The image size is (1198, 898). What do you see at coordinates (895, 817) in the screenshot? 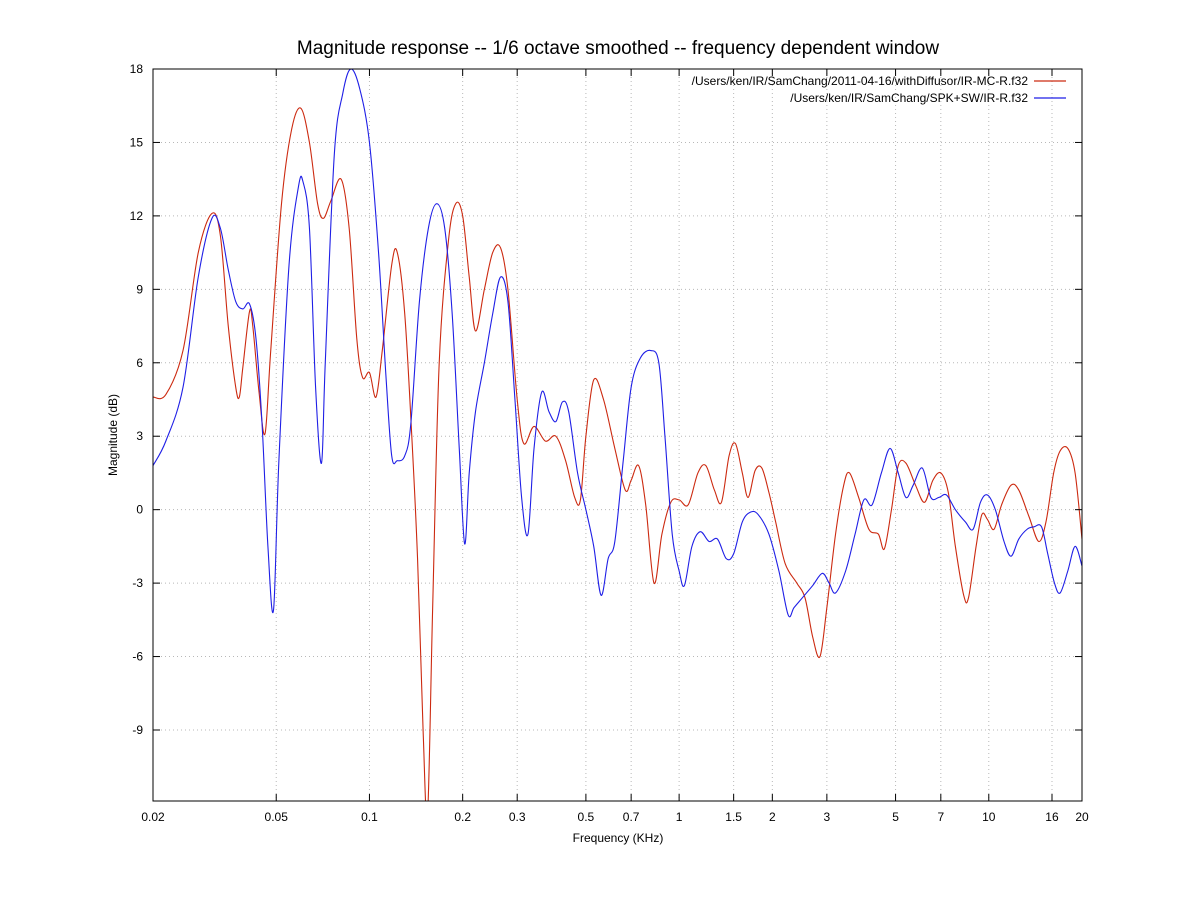
I see `x-tick-label: 5` at bounding box center [895, 817].